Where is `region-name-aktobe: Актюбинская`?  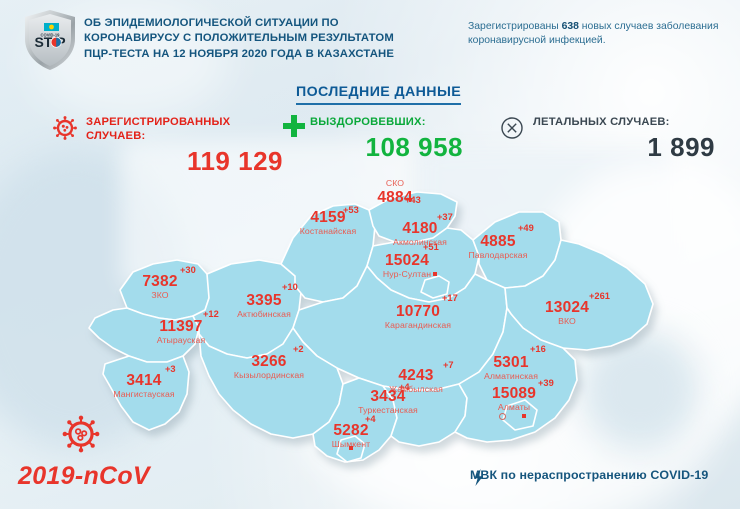
region-name-aktobe: Актюбинская is located at coordinates (264, 314).